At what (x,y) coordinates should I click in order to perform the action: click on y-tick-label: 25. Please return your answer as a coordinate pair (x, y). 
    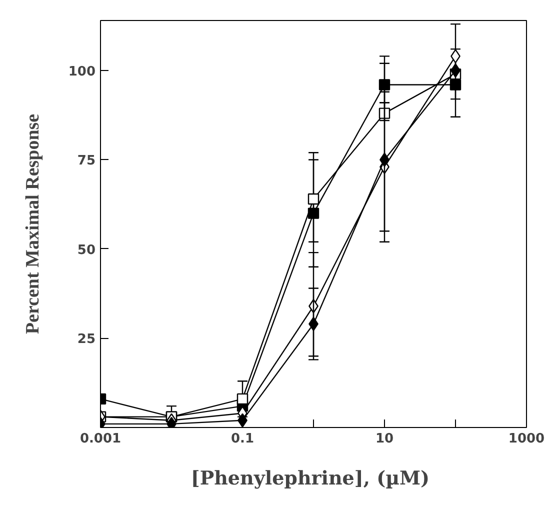
    Looking at the image, I should click on (86, 340).